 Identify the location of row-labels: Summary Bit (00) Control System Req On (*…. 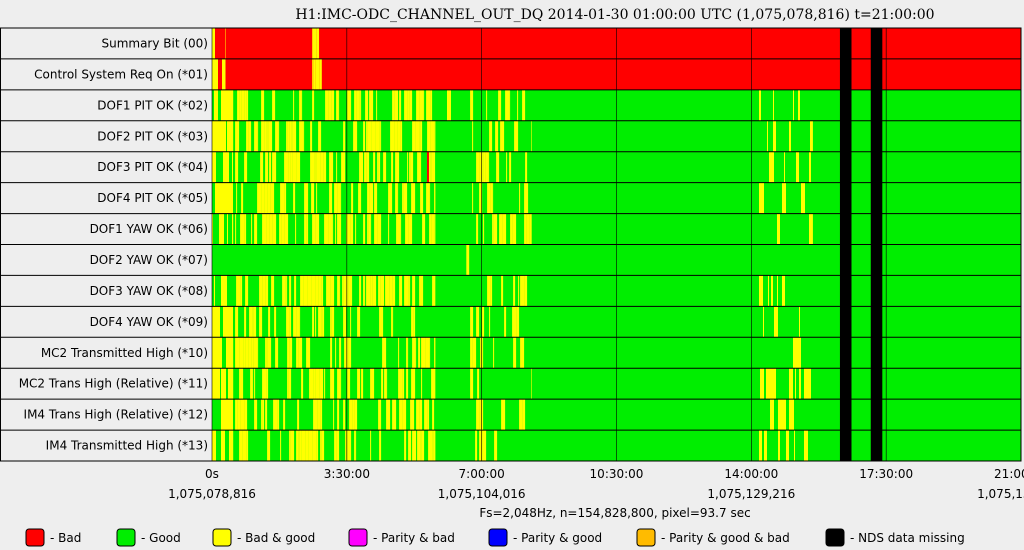
(113, 244).